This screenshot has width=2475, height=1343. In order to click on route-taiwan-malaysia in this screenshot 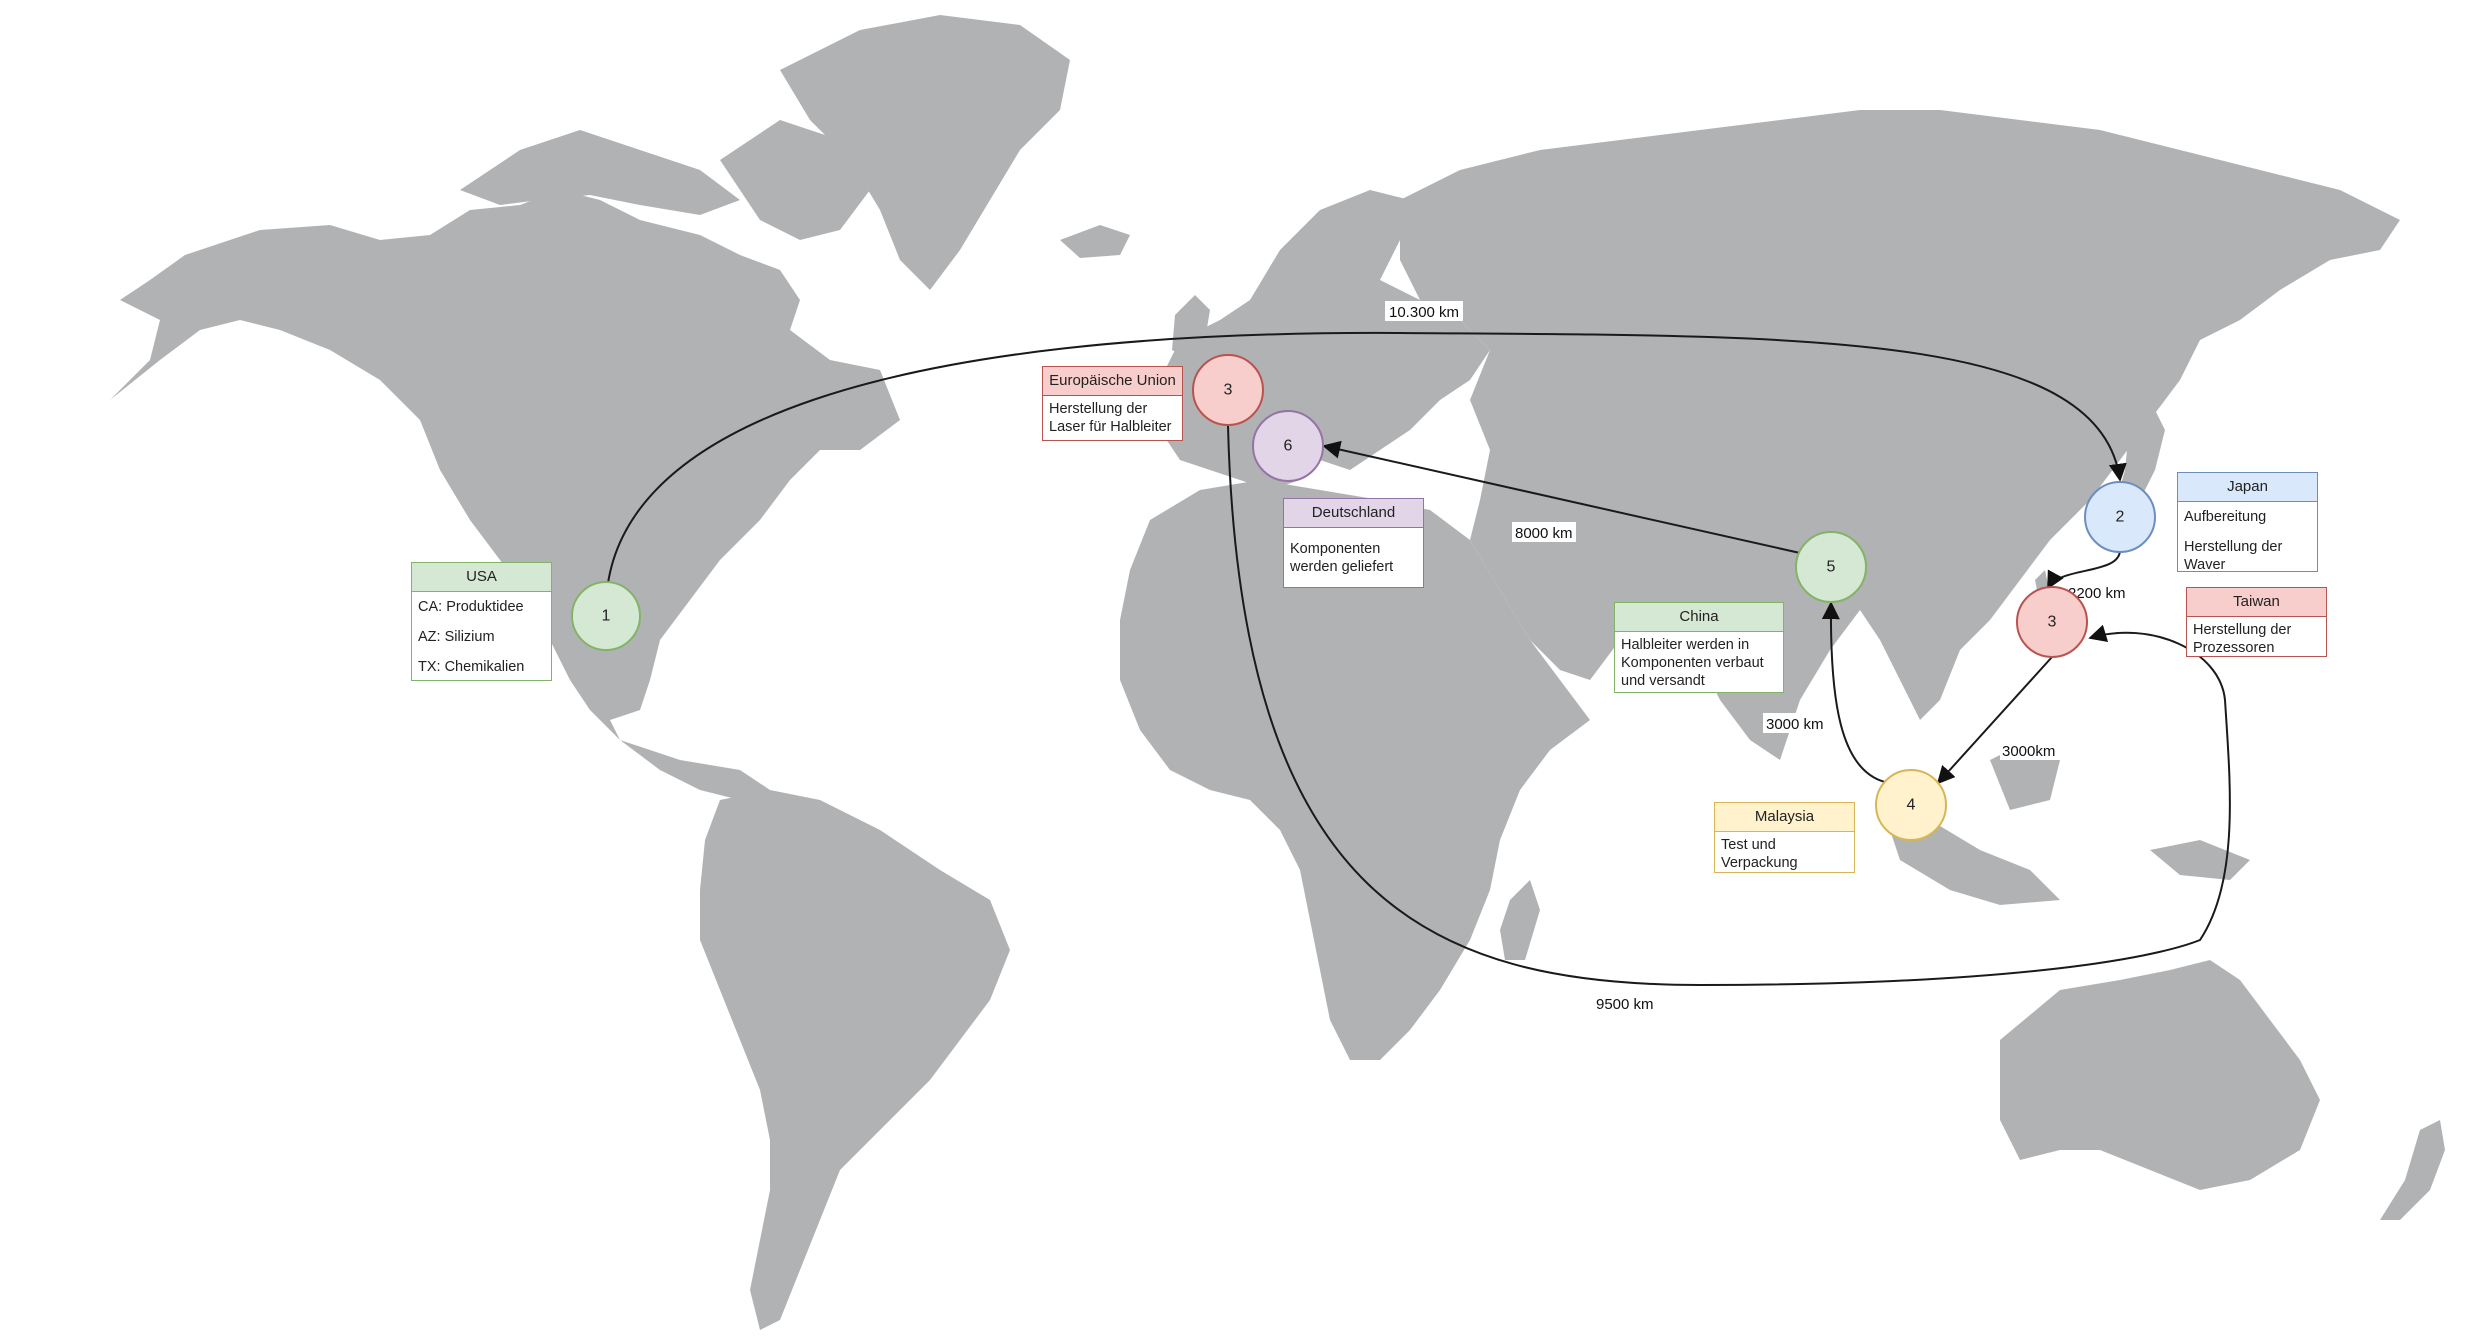, I will do `click(1994, 720)`.